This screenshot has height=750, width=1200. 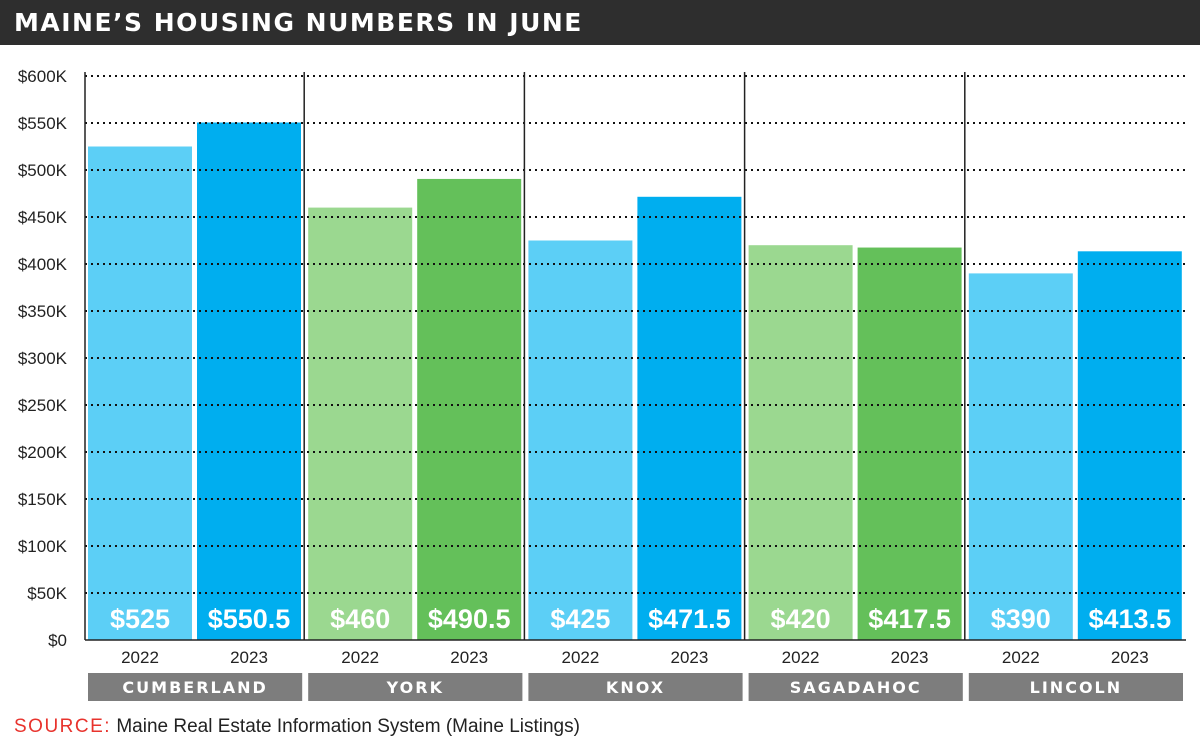 I want to click on chart-title: MAINE’S HOUSING NUMBERS IN JUNE, so click(x=298, y=22).